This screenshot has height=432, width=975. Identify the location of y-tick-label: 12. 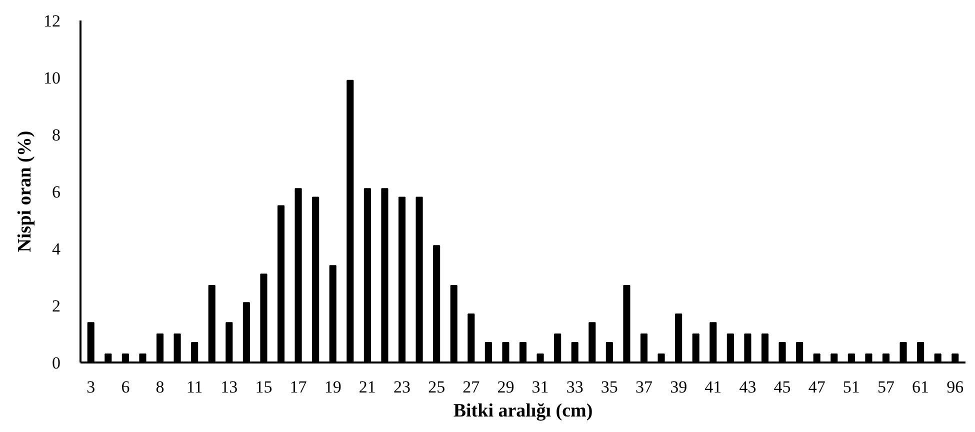
(52, 21).